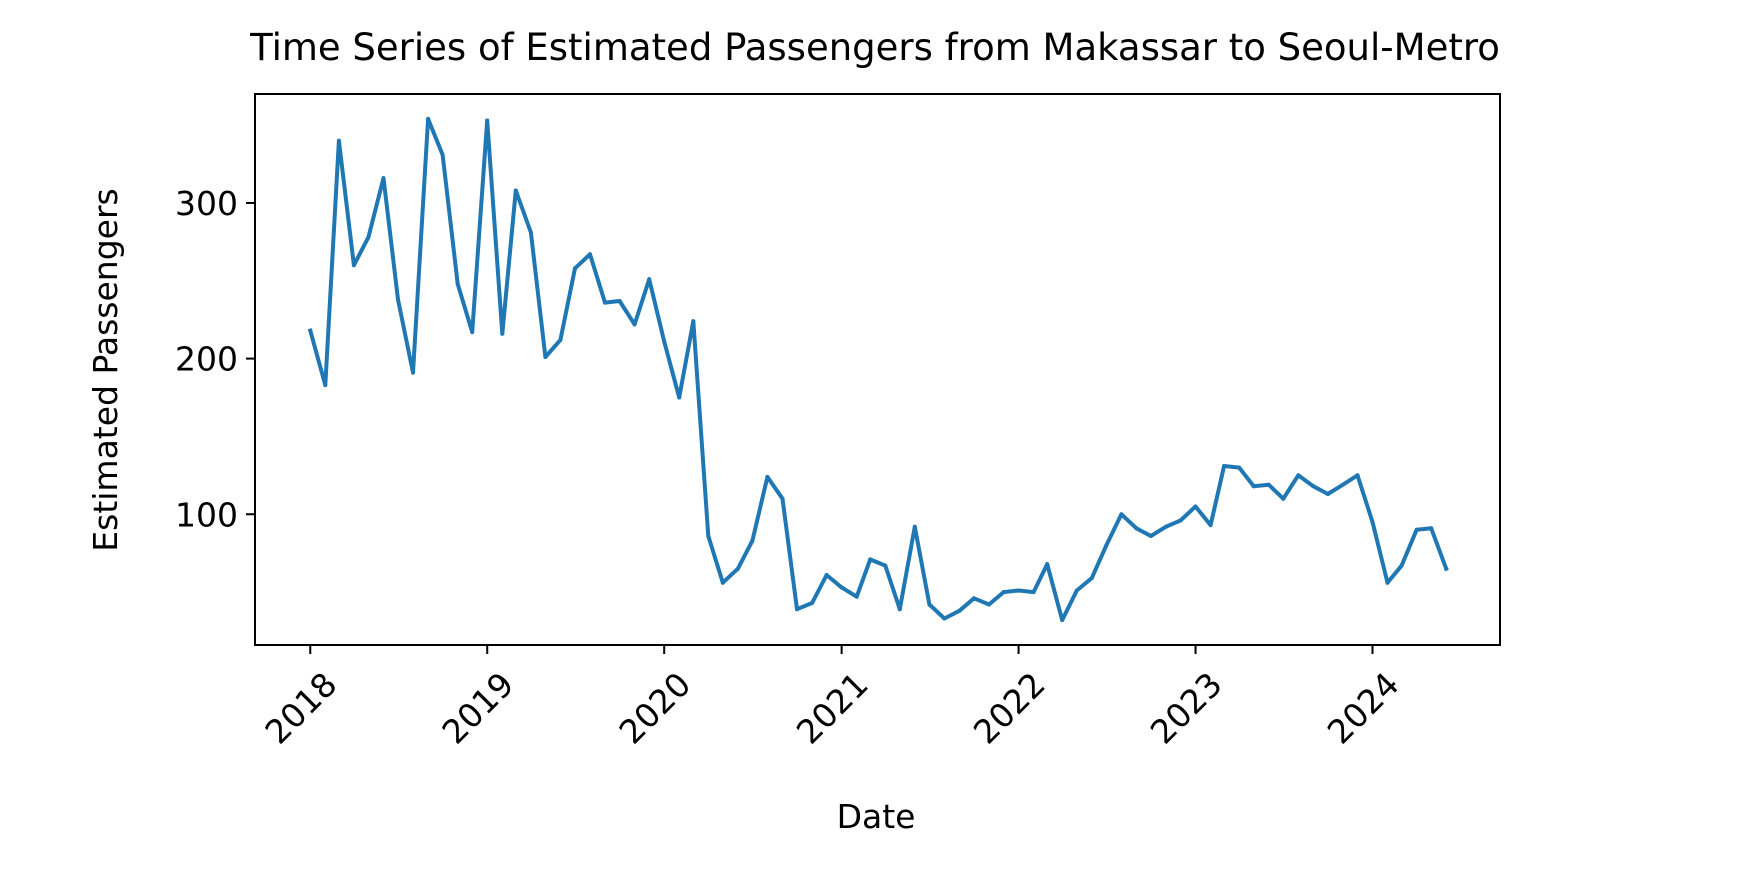  What do you see at coordinates (206, 514) in the screenshot?
I see `y-tick-label: 100` at bounding box center [206, 514].